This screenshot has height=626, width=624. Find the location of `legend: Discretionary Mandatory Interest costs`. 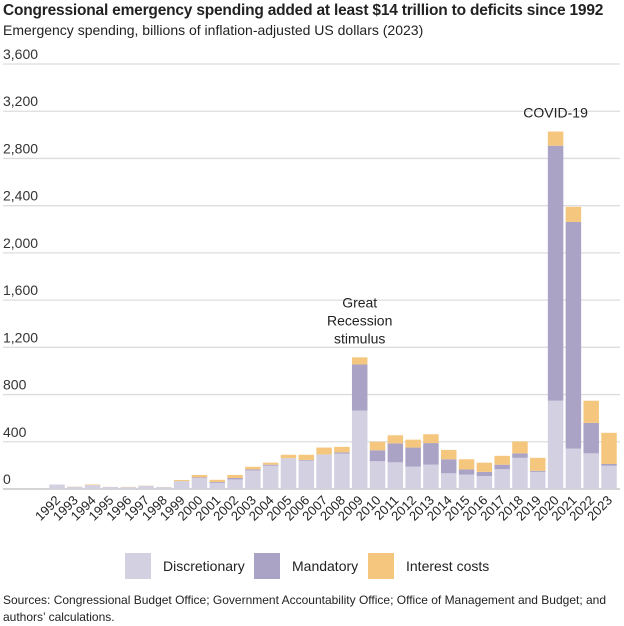

legend: Discretionary Mandatory Interest costs is located at coordinates (312, 568).